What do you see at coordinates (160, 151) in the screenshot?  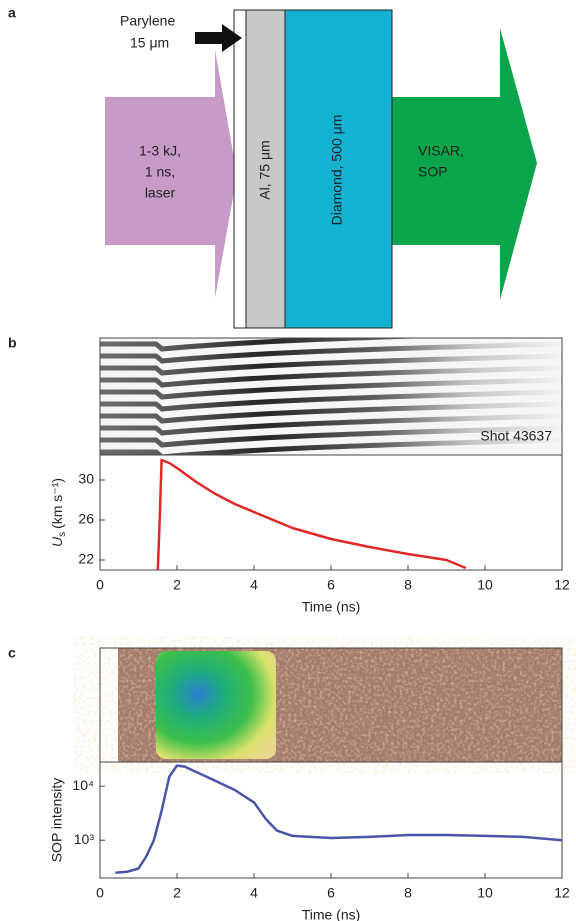 I see `laser-label: 1-3 kJ,` at bounding box center [160, 151].